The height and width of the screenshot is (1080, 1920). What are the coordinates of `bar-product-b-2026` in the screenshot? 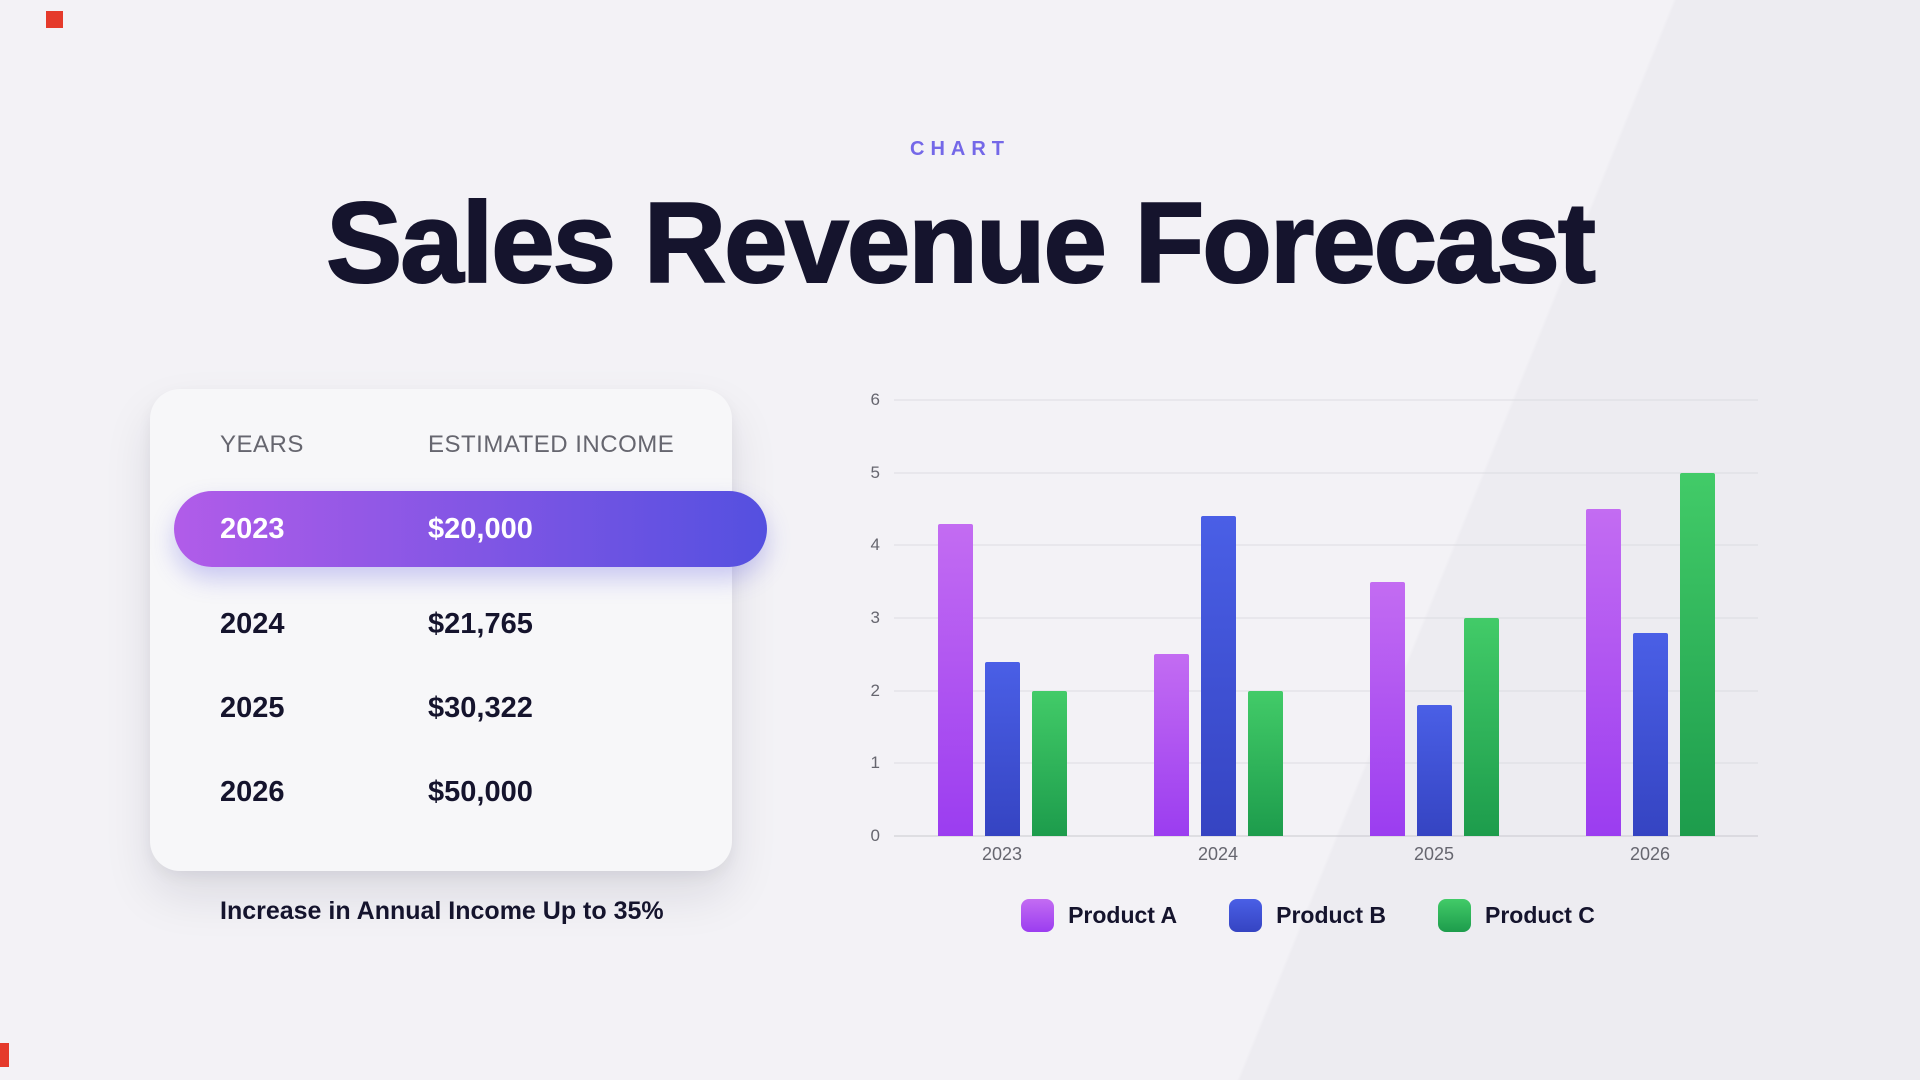 It's located at (1650, 734).